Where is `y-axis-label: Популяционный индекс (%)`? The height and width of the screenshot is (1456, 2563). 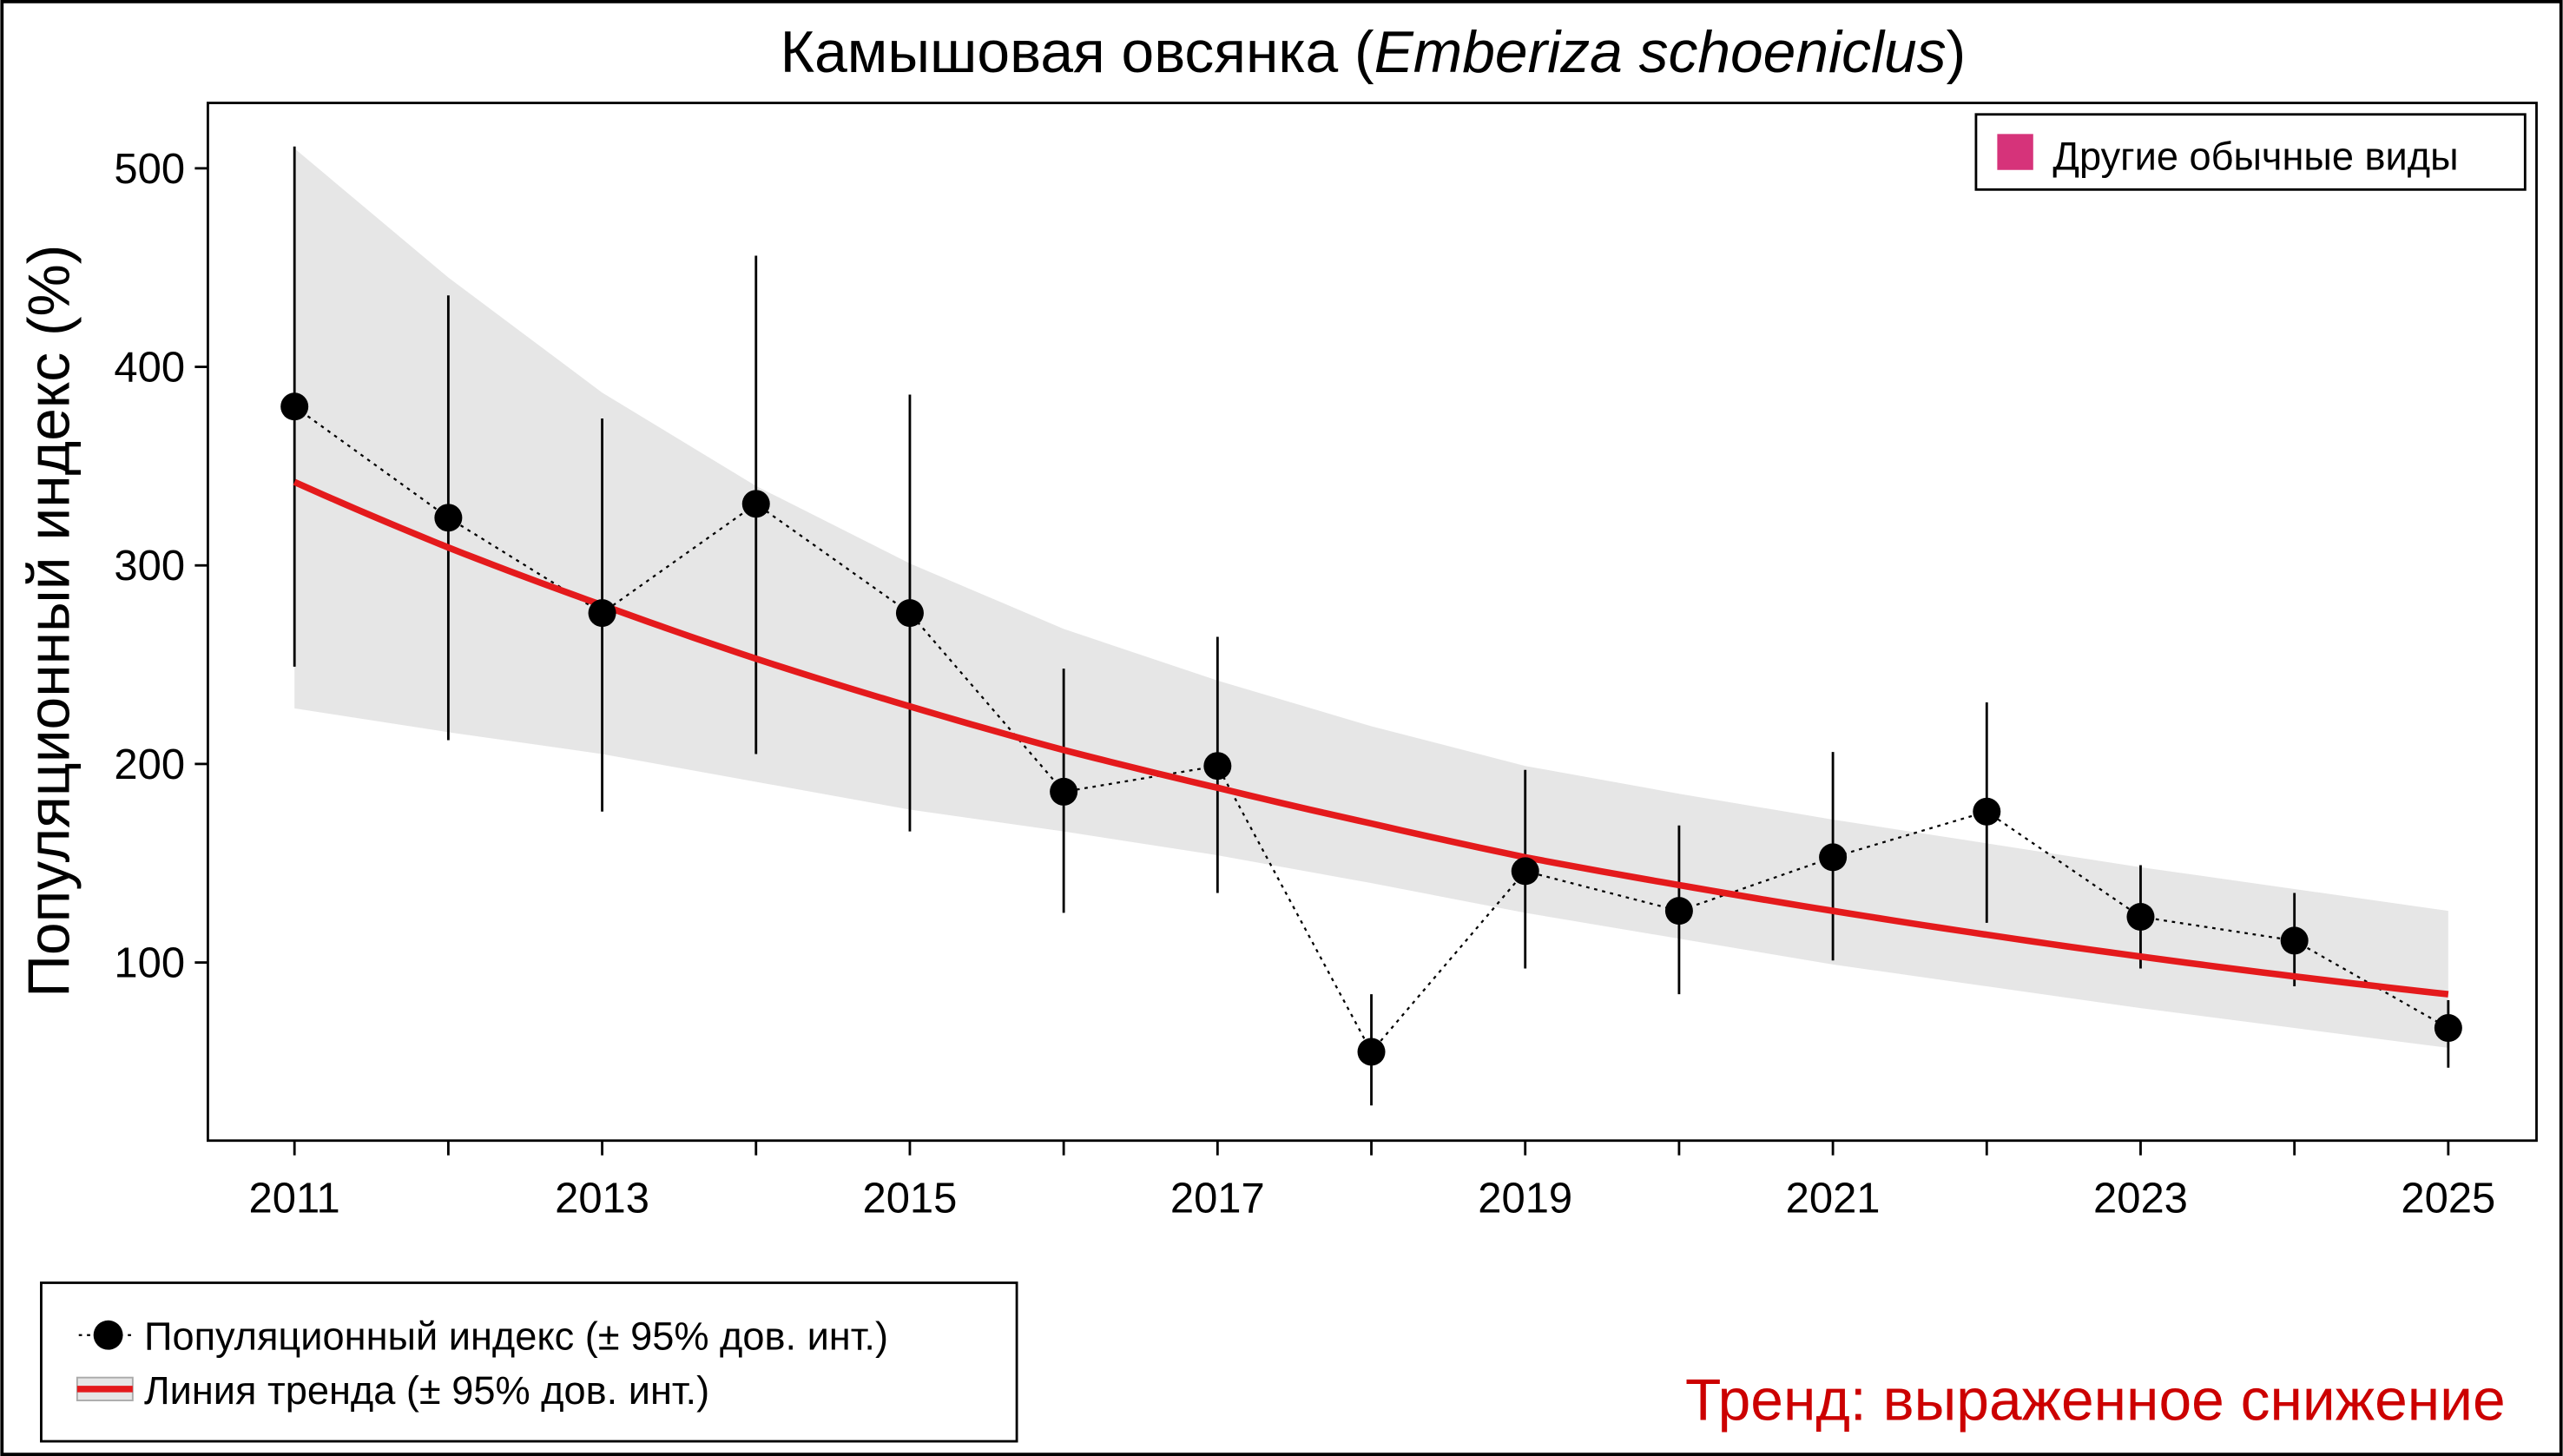
y-axis-label: Популяционный индекс (%) is located at coordinates (49, 621).